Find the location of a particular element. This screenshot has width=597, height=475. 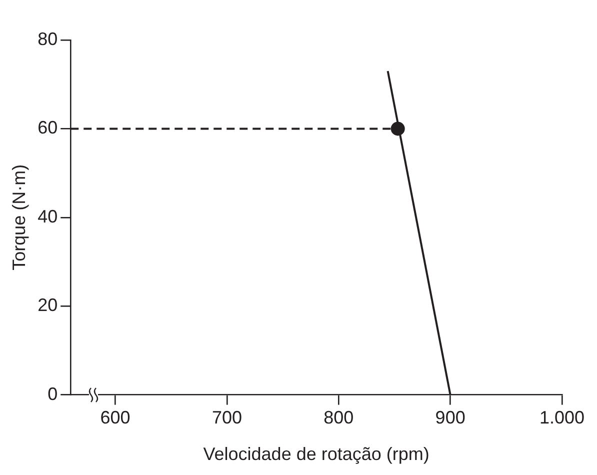

y-tick-label: 0 is located at coordinates (53, 394).